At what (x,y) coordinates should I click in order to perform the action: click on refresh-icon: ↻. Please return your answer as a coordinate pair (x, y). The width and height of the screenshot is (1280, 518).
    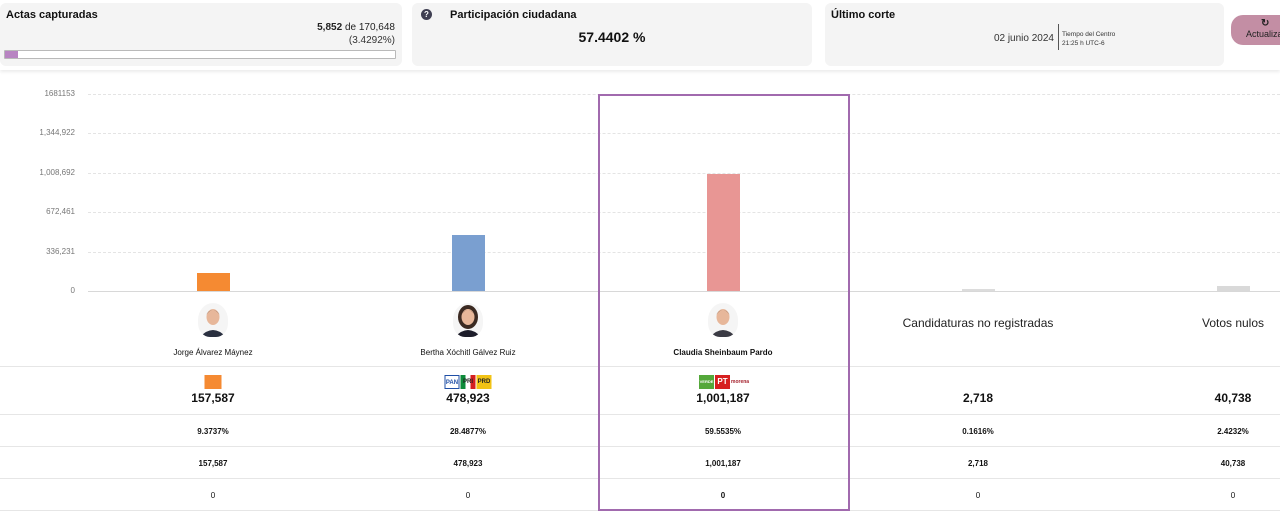
    Looking at the image, I should click on (1265, 23).